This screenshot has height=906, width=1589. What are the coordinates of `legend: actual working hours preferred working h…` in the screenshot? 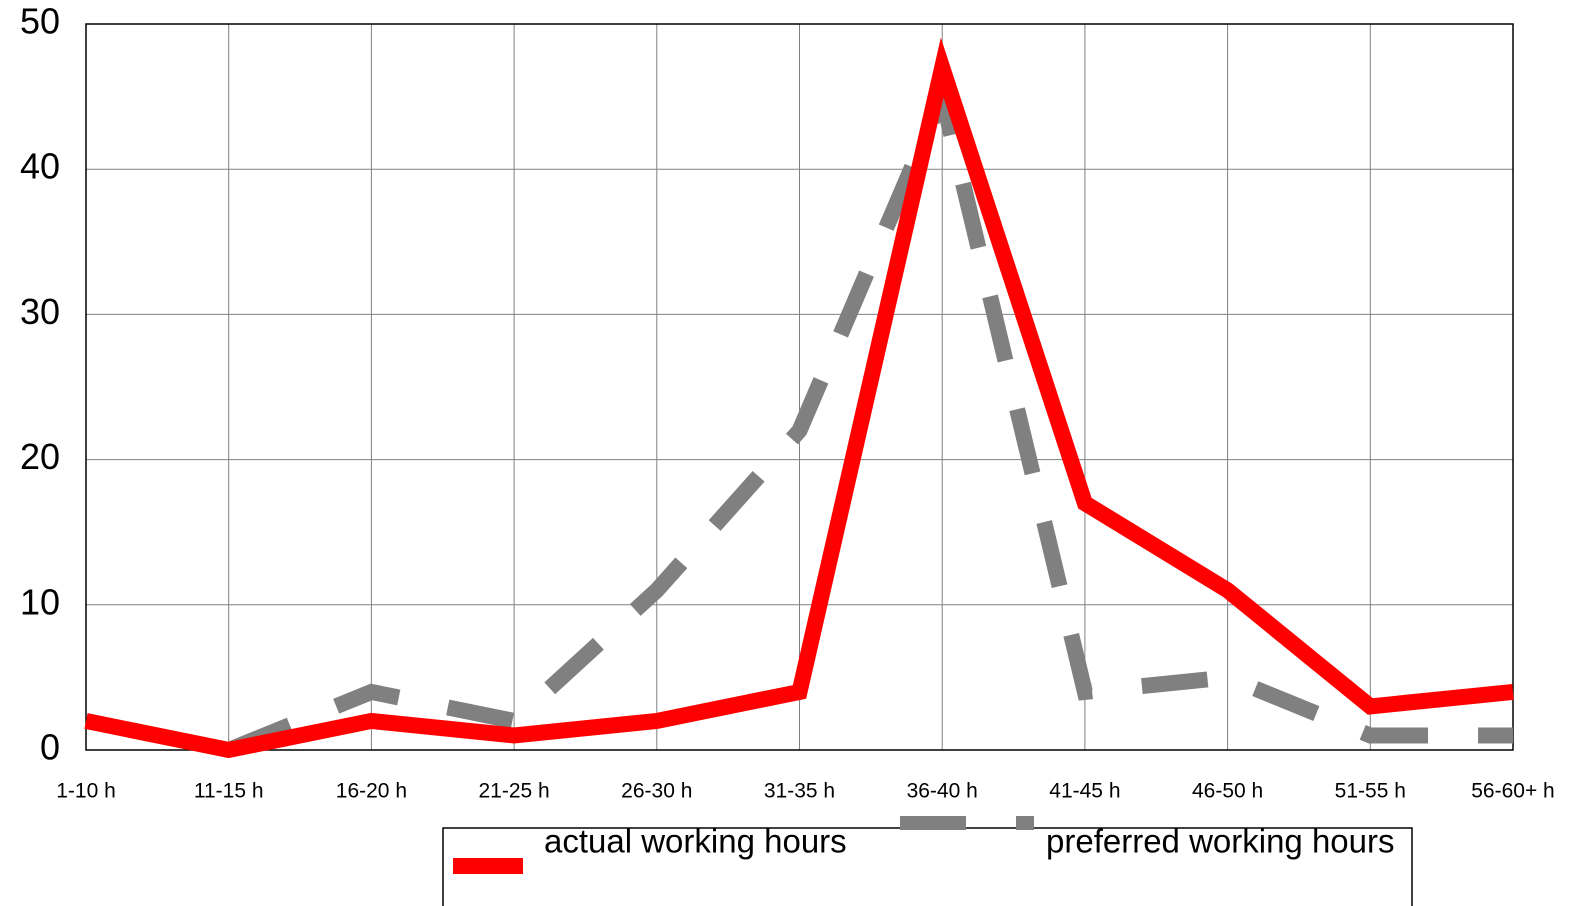 It's located at (927, 861).